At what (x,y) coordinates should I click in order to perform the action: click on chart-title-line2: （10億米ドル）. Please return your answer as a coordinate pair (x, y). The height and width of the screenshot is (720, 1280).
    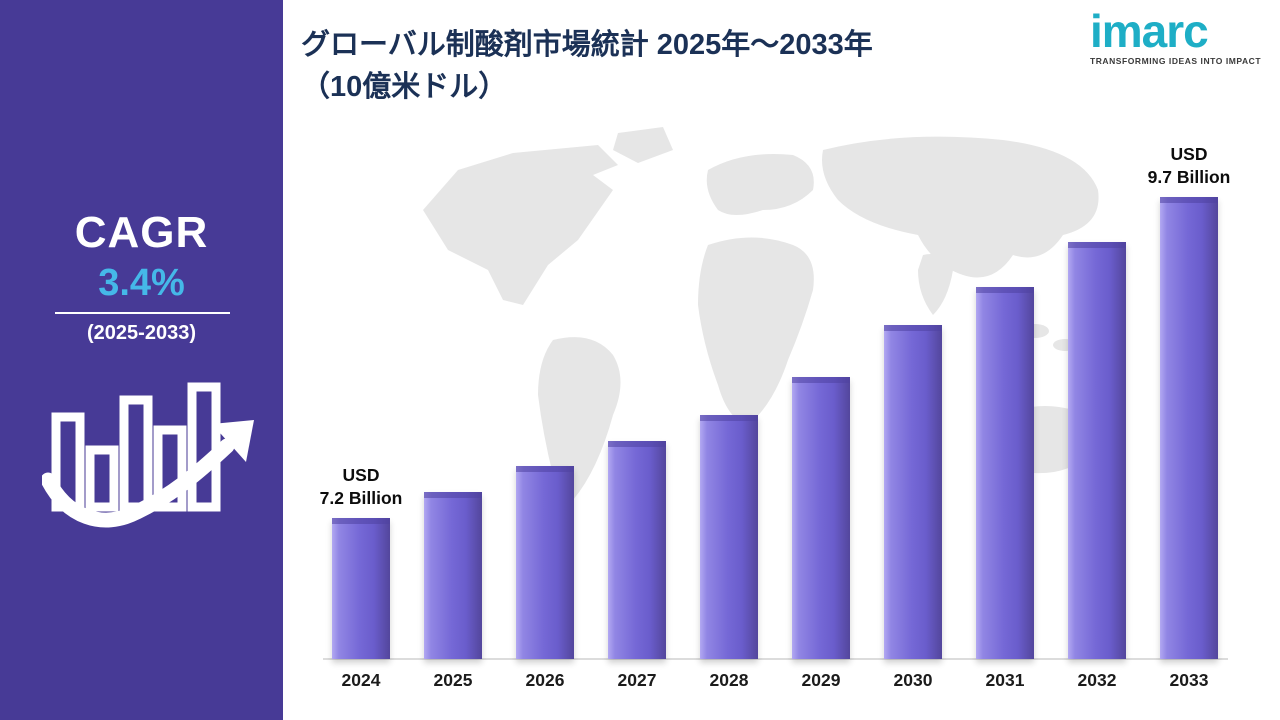
    Looking at the image, I should click on (404, 87).